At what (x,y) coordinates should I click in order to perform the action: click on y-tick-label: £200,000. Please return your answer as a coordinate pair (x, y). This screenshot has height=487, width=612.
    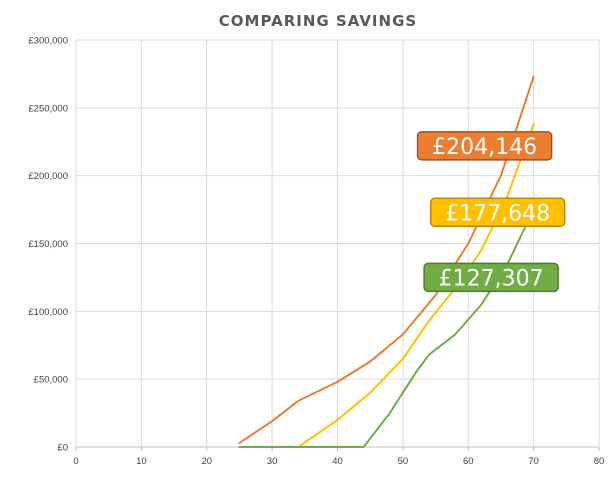
    Looking at the image, I should click on (48, 176).